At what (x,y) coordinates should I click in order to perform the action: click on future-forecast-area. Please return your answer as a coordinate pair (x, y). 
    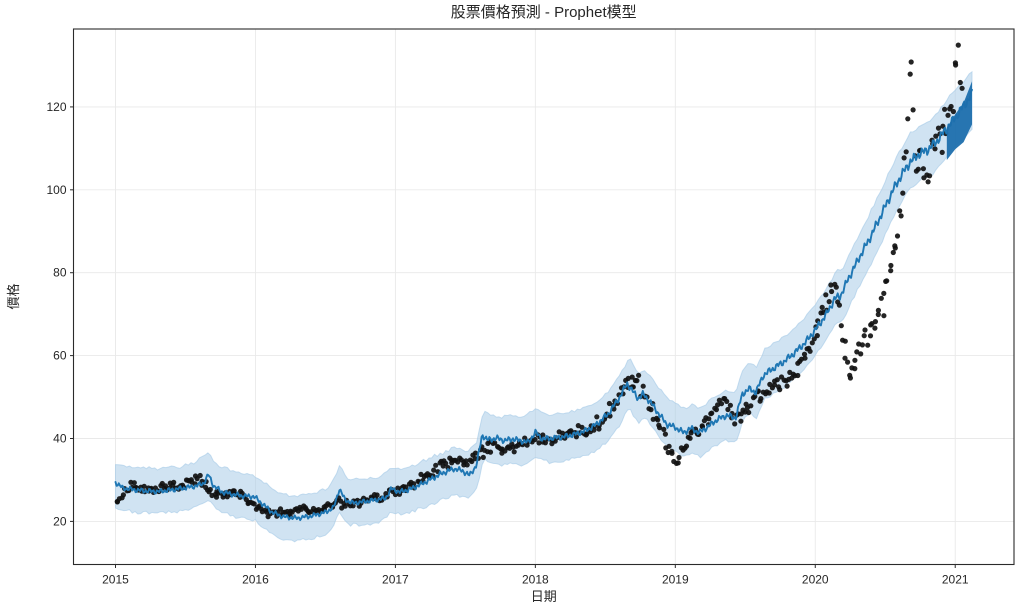
    Looking at the image, I should click on (959, 120).